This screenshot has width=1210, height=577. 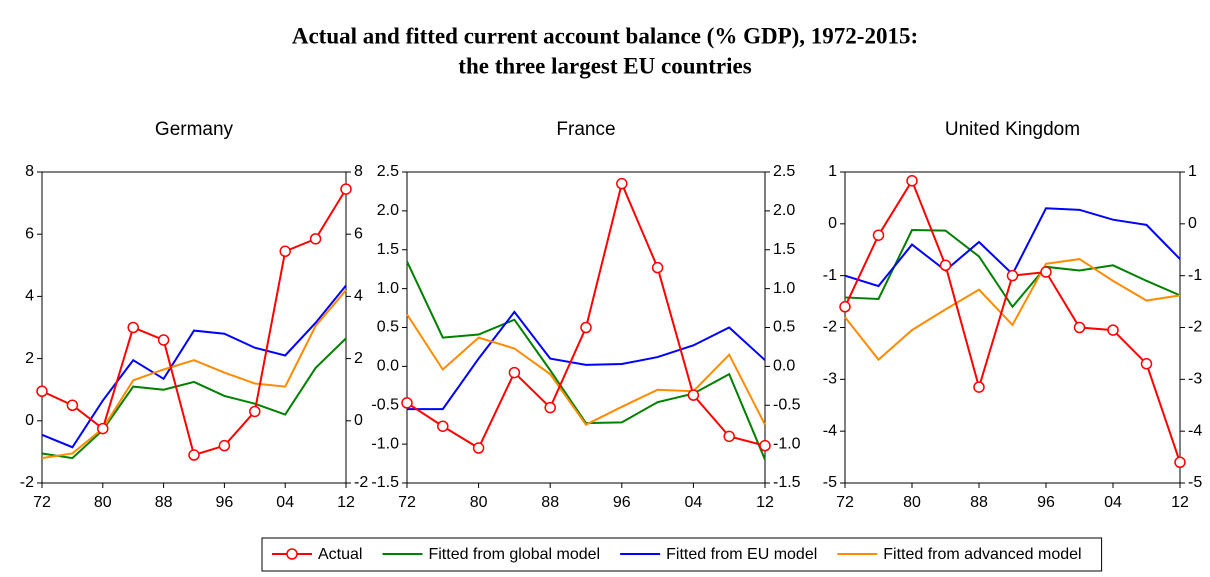 I want to click on y2-tick-label: 1.0, so click(x=784, y=288).